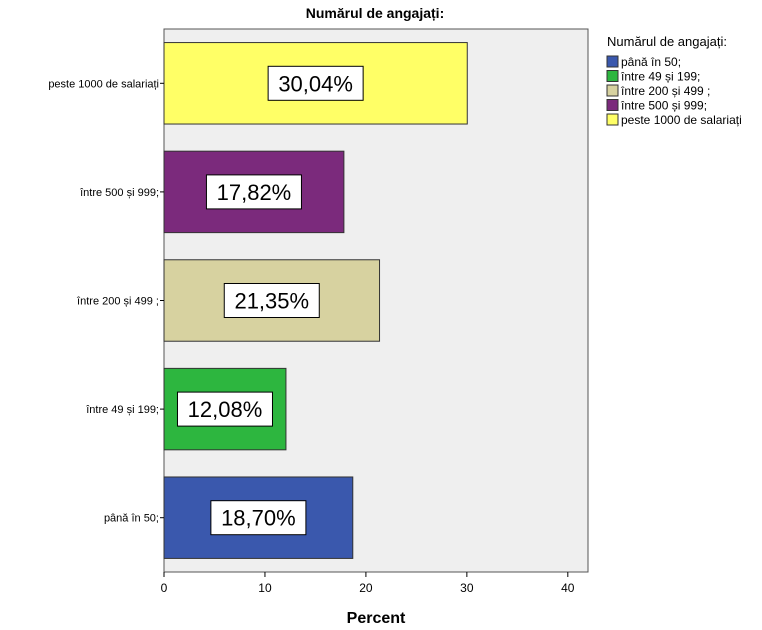 The height and width of the screenshot is (630, 762). What do you see at coordinates (117, 302) in the screenshot?
I see `category-label: între 200 și 499 ;` at bounding box center [117, 302].